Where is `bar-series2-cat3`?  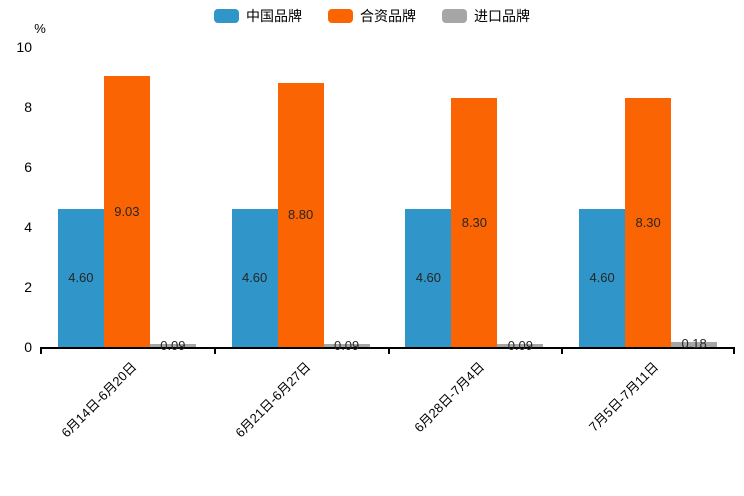 bar-series2-cat3 is located at coordinates (694, 344).